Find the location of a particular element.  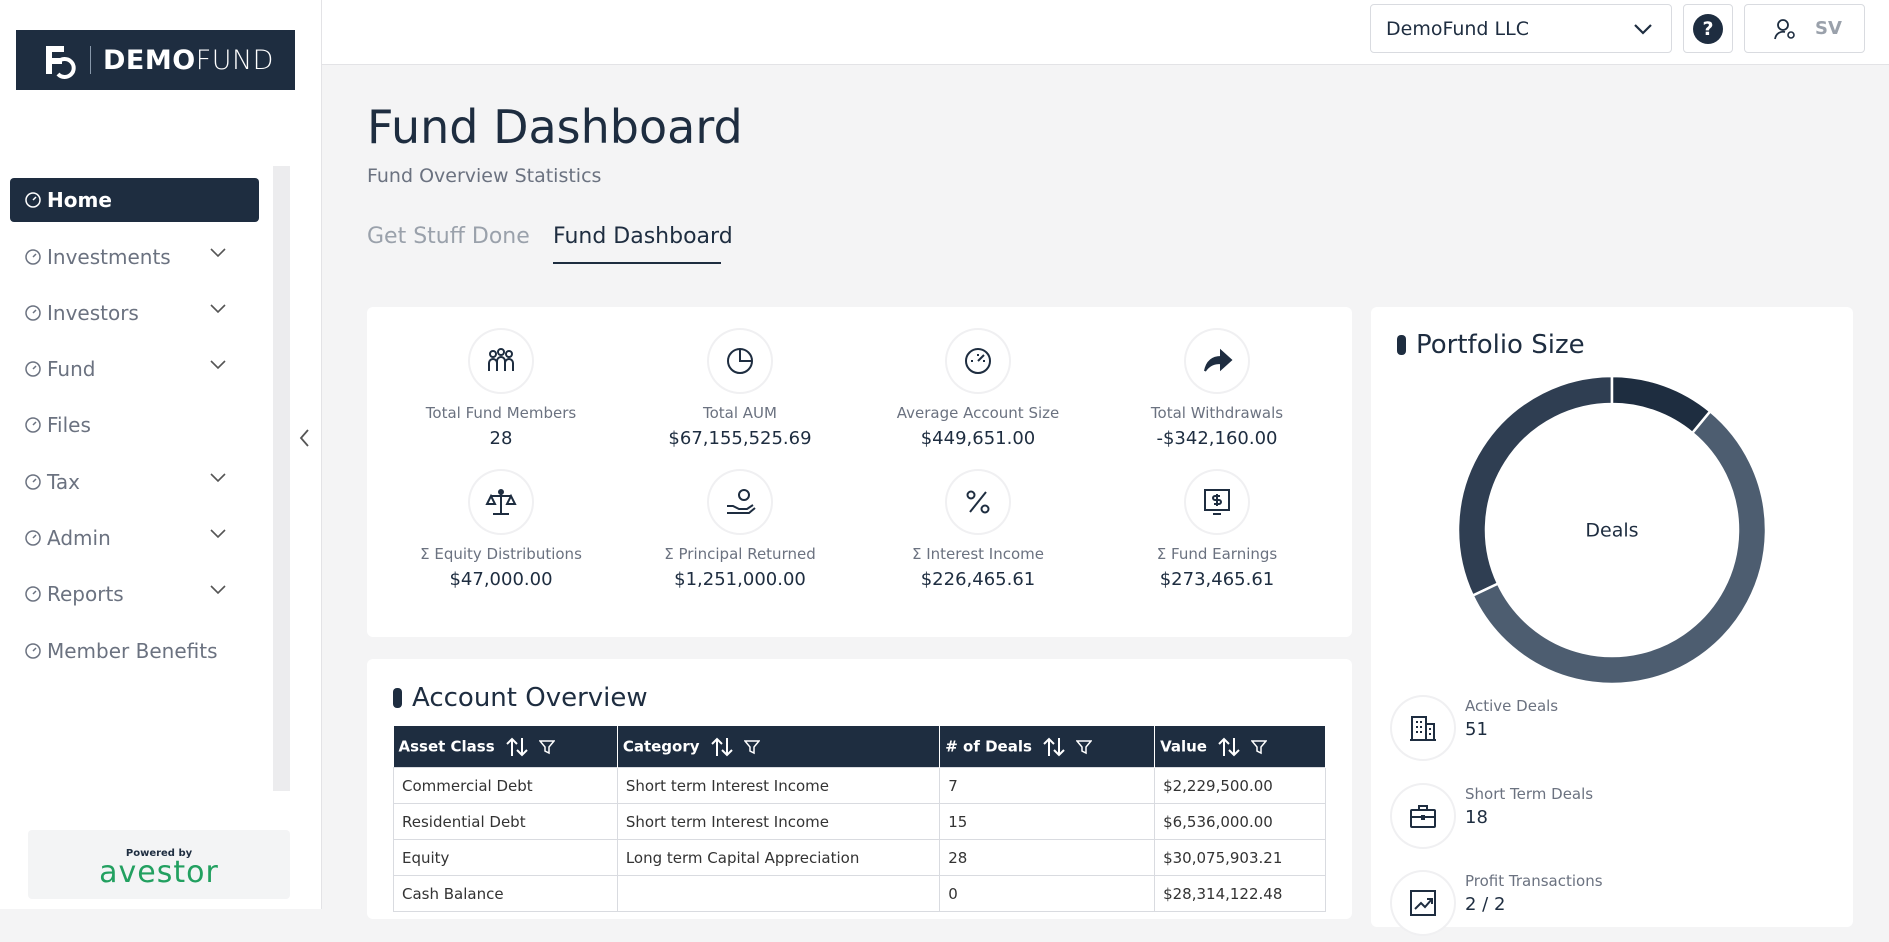

user-menu: SV is located at coordinates (1804, 28).